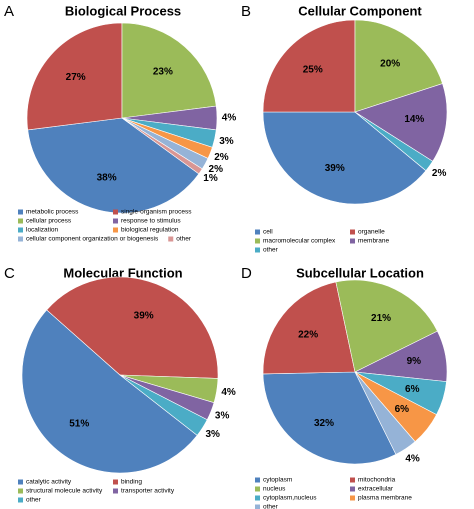 The width and height of the screenshot is (474, 509). Describe the element at coordinates (52, 212) in the screenshot. I see `legend-label: metabolic process` at that location.